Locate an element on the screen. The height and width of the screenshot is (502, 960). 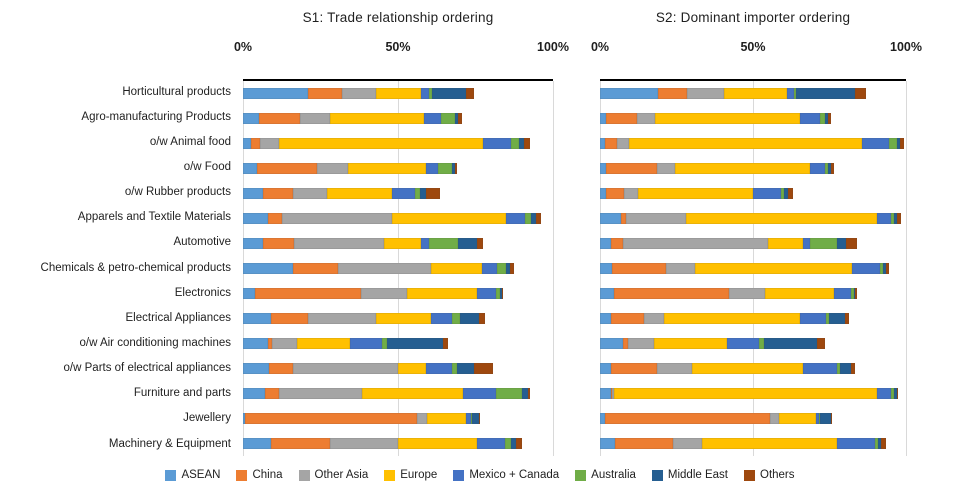
legend-item-others: Others is located at coordinates (769, 475).